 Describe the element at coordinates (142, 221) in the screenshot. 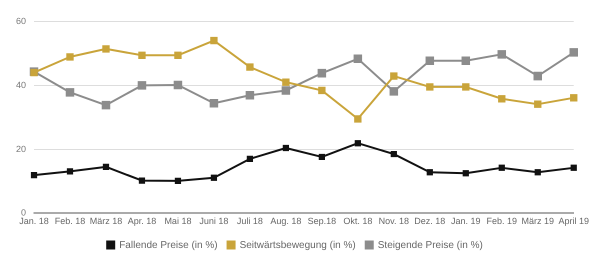

I see `x-tick-label: Apr. 18` at that location.